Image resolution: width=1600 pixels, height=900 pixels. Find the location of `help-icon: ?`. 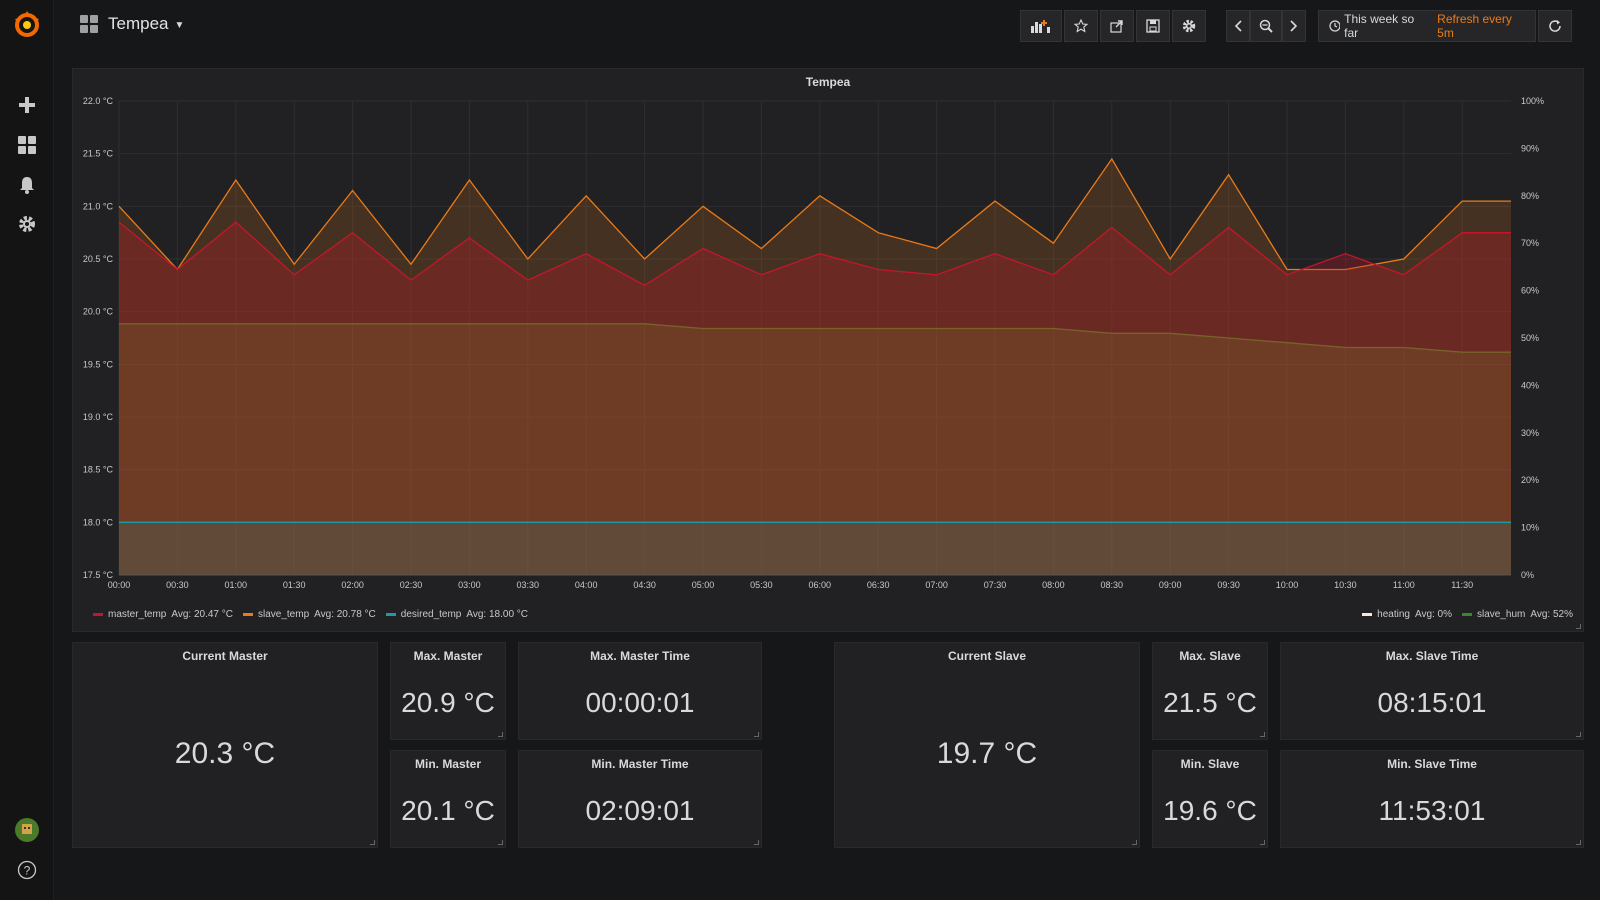

help-icon: ? is located at coordinates (27, 870).